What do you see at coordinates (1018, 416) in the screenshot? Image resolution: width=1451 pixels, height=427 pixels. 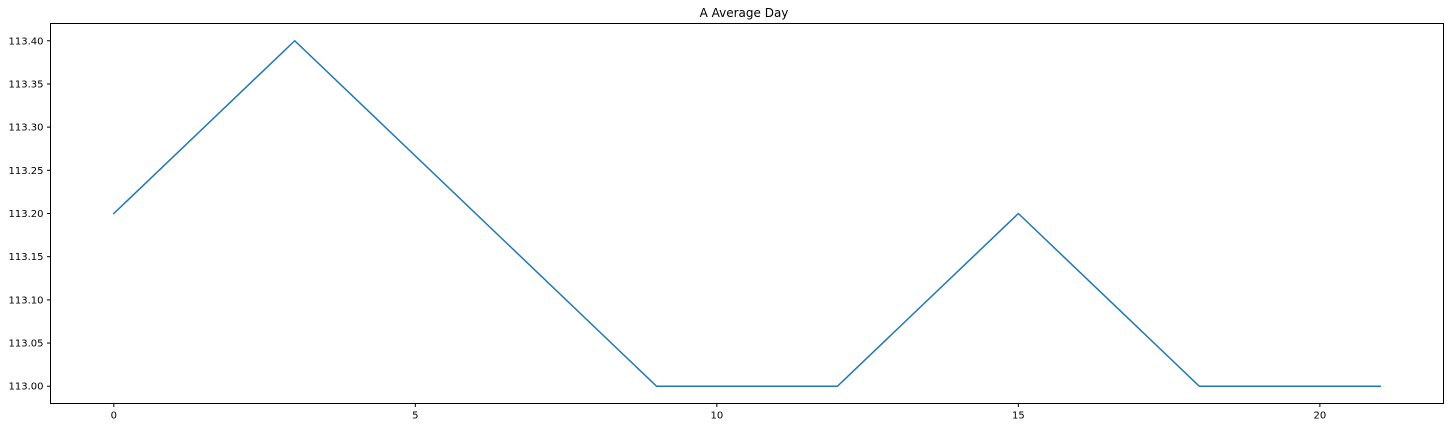 I see `x-tick-label: 15` at bounding box center [1018, 416].